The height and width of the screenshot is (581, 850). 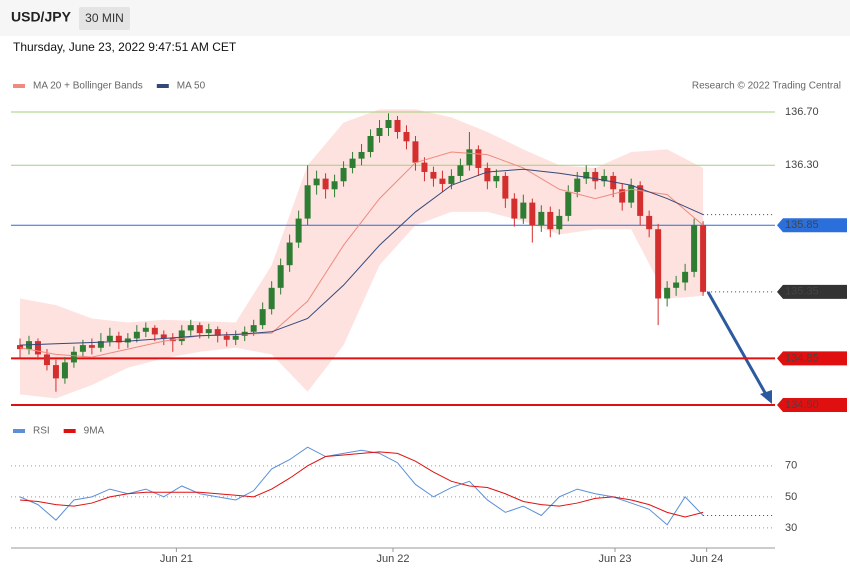 I want to click on legend-label: 9MA, so click(x=94, y=431).